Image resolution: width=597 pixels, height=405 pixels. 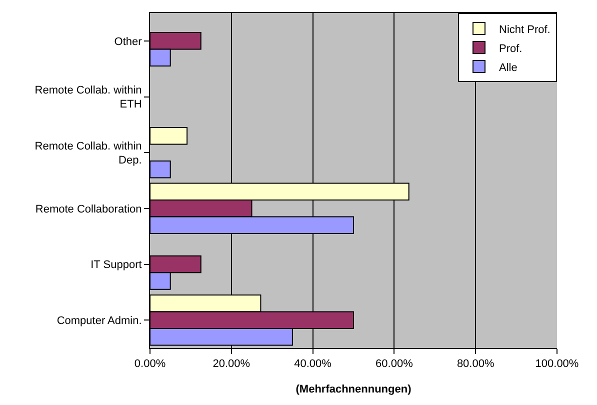 I want to click on x-tick-label: 60.00%, so click(x=395, y=364).